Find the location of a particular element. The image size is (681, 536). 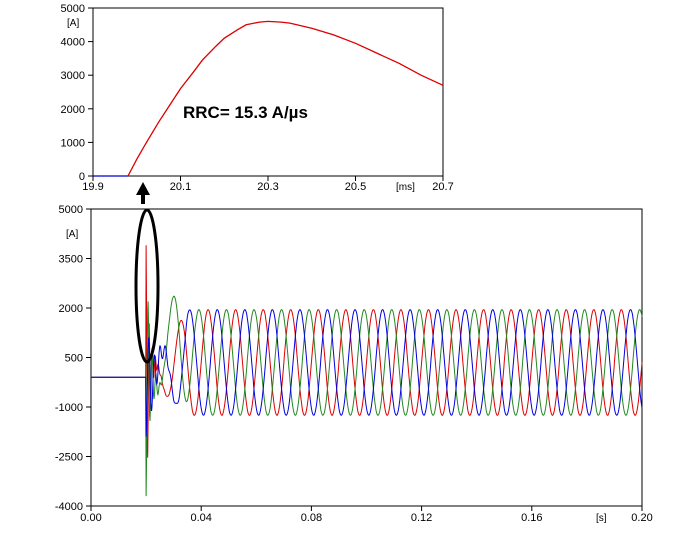

y-tick-label: -2500 is located at coordinates (69, 458).